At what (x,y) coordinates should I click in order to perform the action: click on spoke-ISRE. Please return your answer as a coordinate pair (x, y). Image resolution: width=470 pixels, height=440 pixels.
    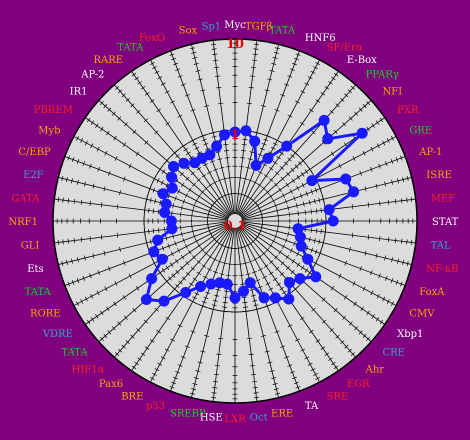
    Looking at the image, I should click on (326, 198).